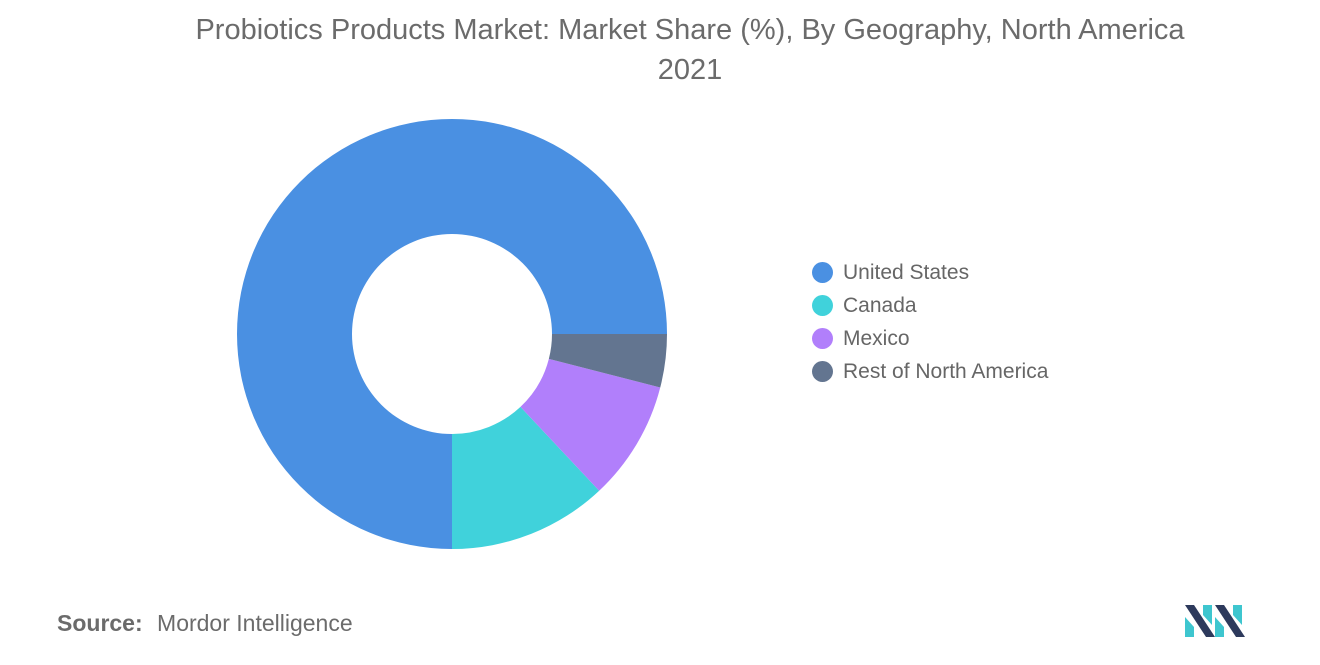  Describe the element at coordinates (100, 623) in the screenshot. I see `source-label: Source:` at that location.